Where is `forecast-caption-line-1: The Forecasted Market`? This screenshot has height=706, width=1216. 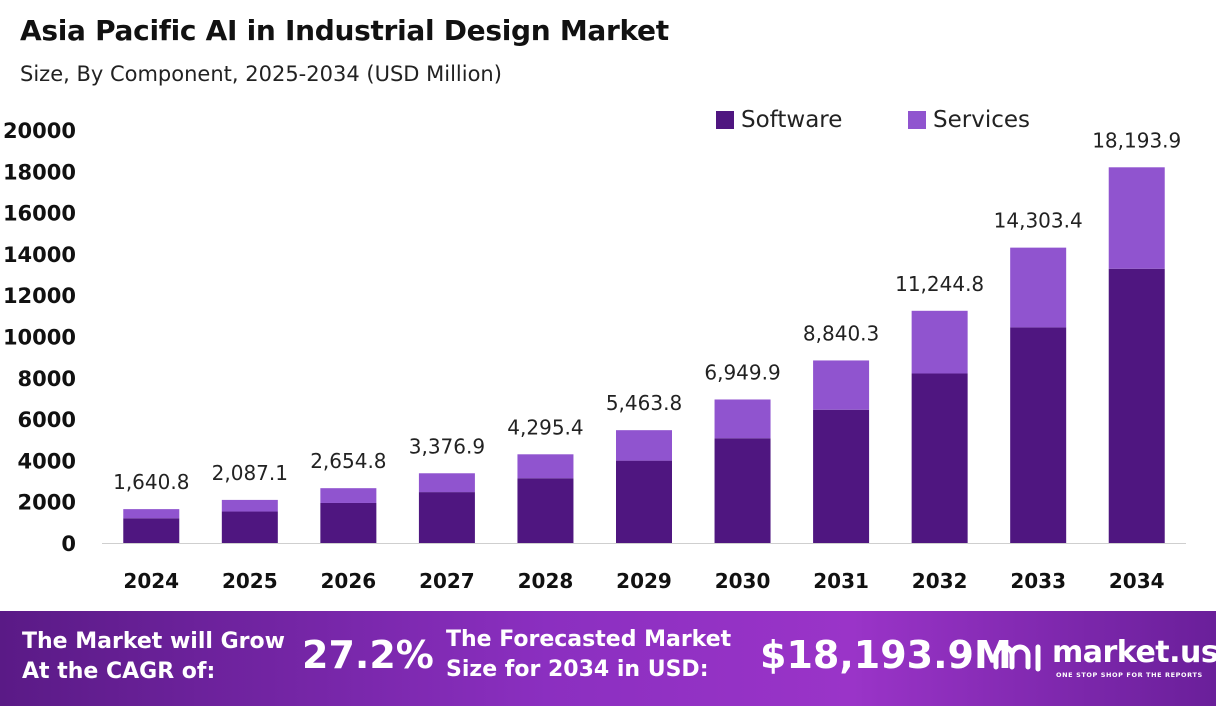 forecast-caption-line-1: The Forecasted Market is located at coordinates (589, 639).